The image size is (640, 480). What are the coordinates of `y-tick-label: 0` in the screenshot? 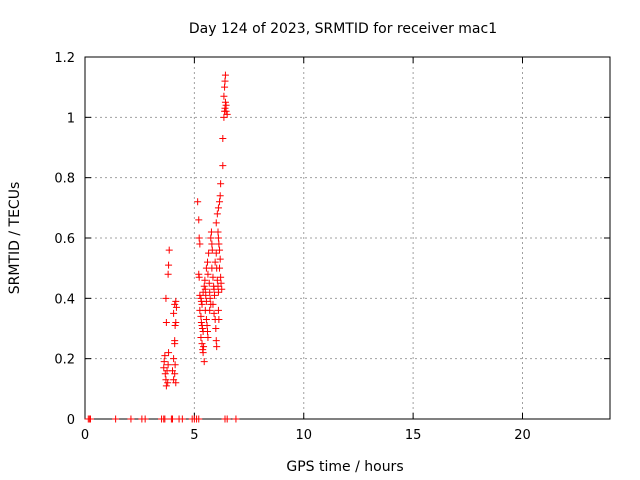 It's located at (71, 420).